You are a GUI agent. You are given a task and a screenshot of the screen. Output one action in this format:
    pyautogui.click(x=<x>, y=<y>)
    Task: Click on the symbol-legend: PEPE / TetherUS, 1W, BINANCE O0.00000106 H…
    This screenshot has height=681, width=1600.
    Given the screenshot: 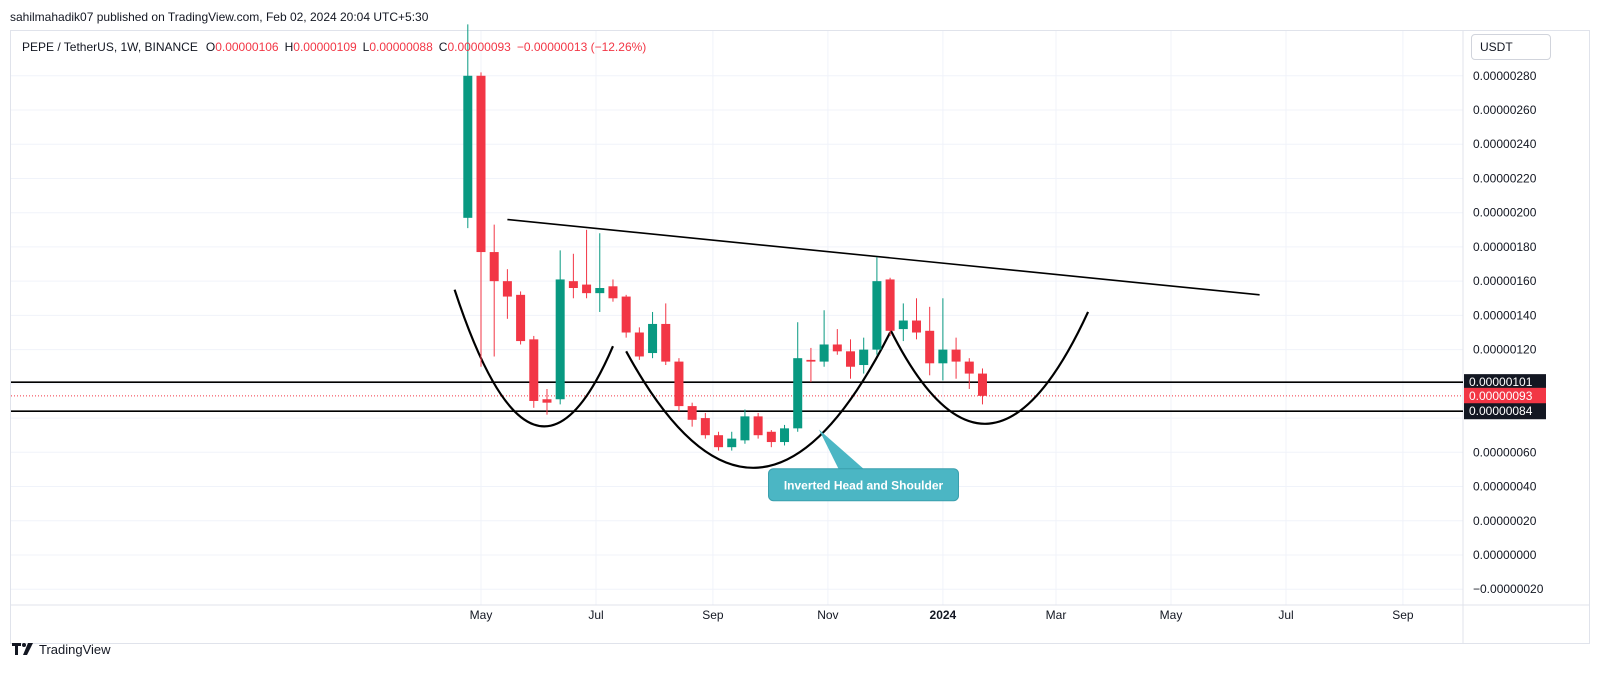 What is the action you would take?
    pyautogui.click(x=337, y=47)
    